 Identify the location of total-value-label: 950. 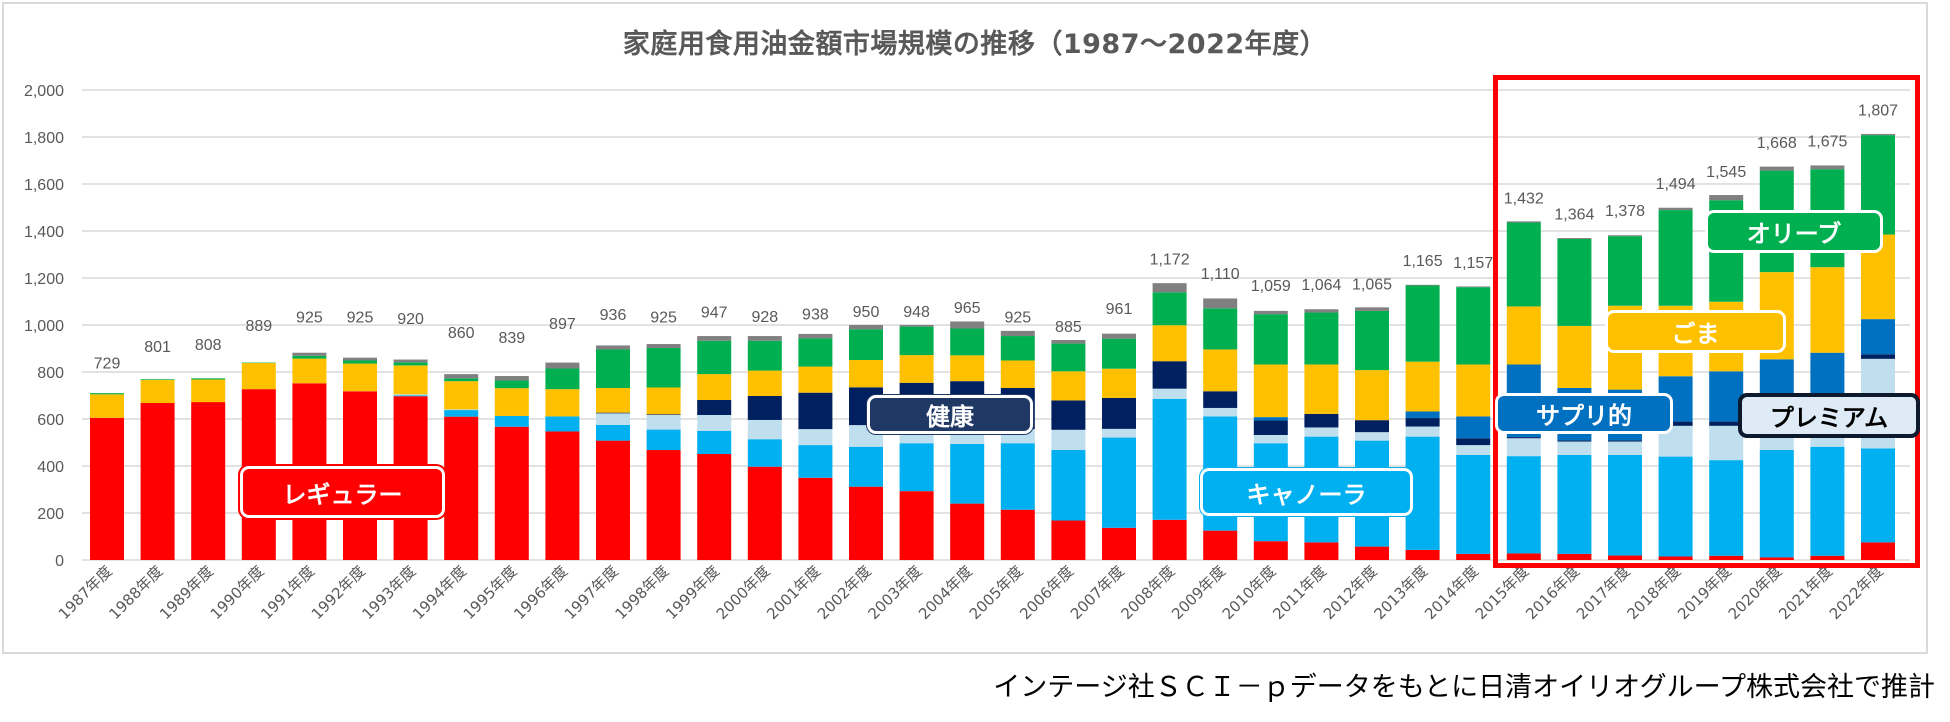
(866, 312).